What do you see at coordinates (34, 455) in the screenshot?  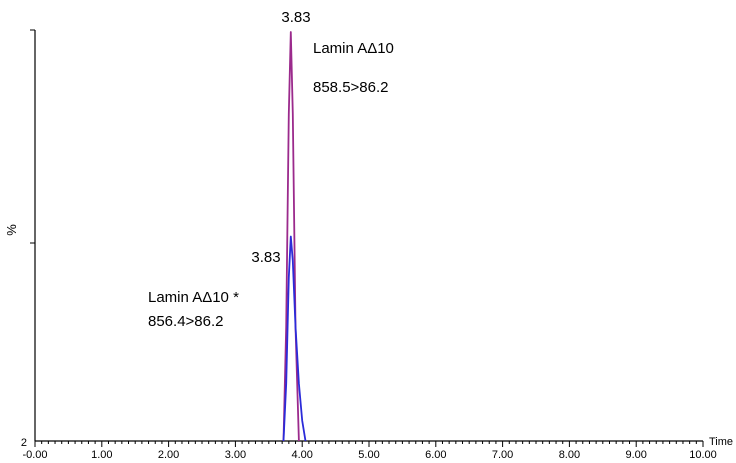 I see `x-tick-label: -0.00` at bounding box center [34, 455].